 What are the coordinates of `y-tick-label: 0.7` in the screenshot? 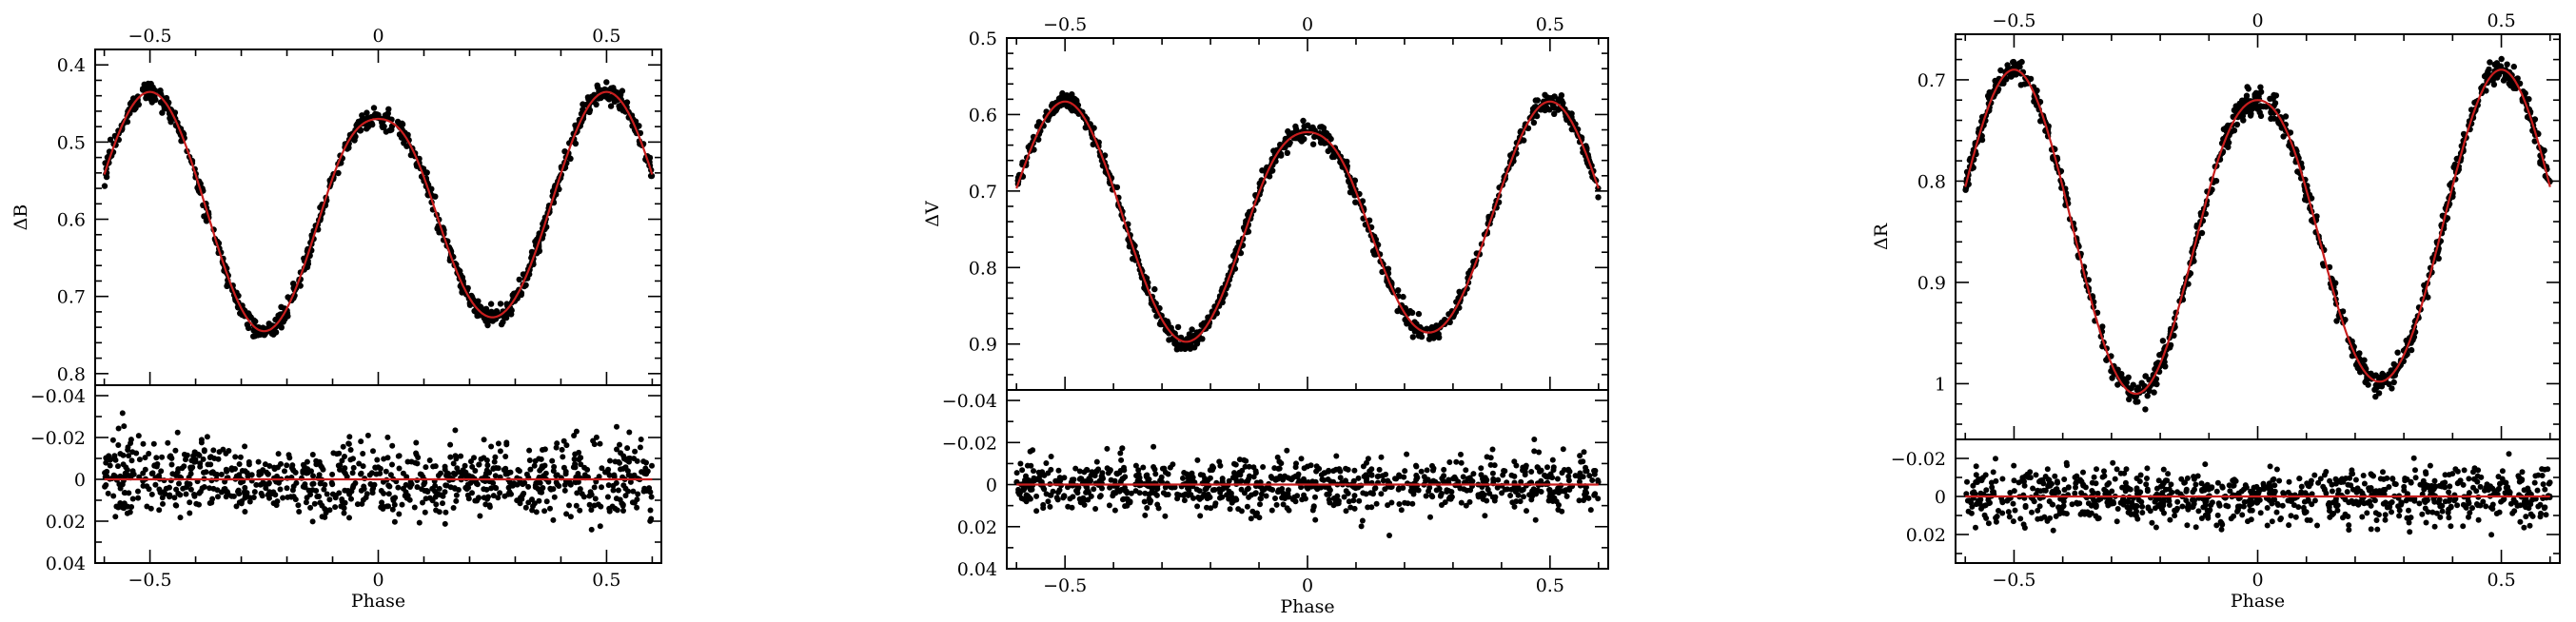 It's located at (1931, 80).